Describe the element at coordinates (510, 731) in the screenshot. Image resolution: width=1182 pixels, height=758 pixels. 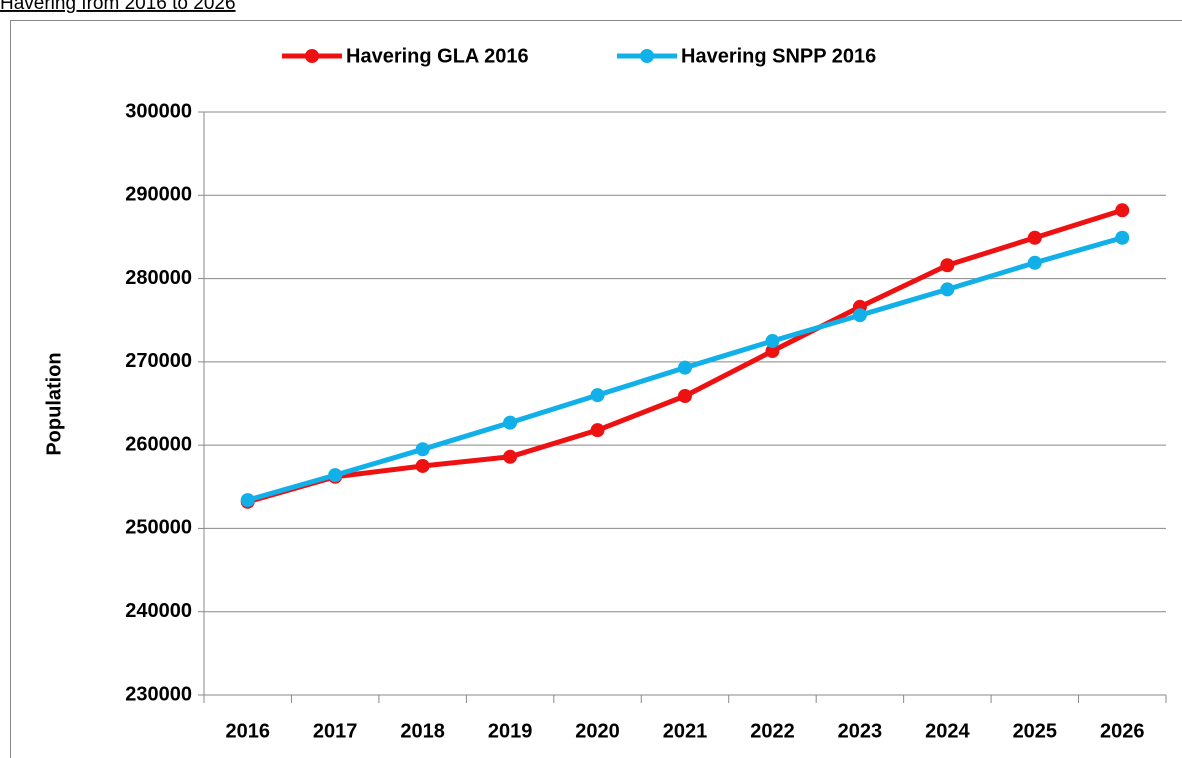
I see `x-tick-label: 2019` at that location.